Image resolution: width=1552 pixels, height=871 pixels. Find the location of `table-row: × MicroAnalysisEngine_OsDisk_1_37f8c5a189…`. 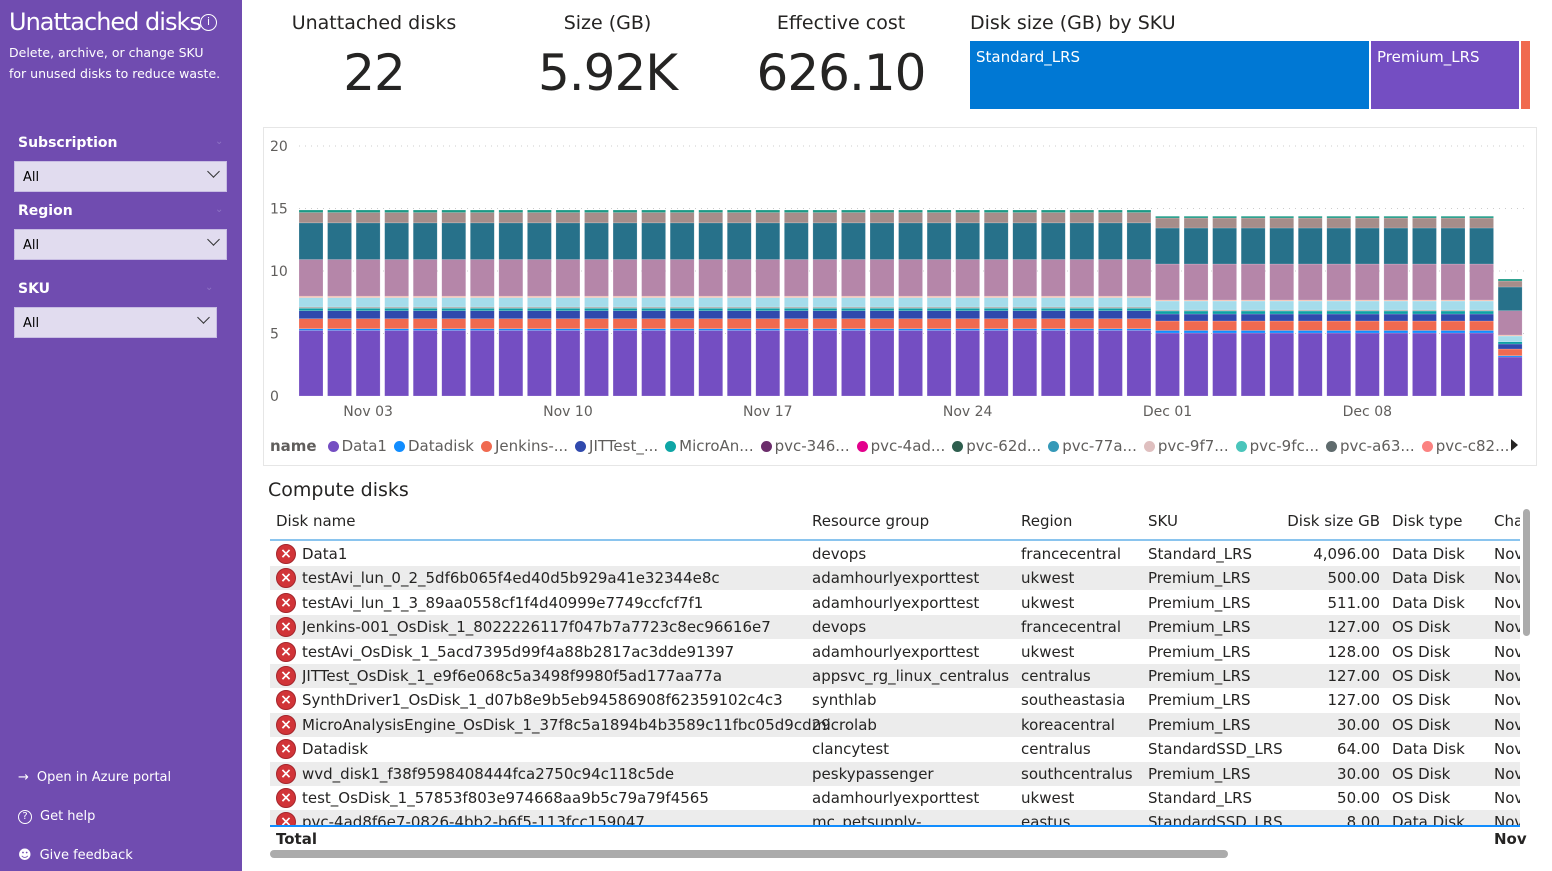

table-row: × MicroAnalysisEngine_OsDisk_1_37f8c5a189… is located at coordinates (895, 724).